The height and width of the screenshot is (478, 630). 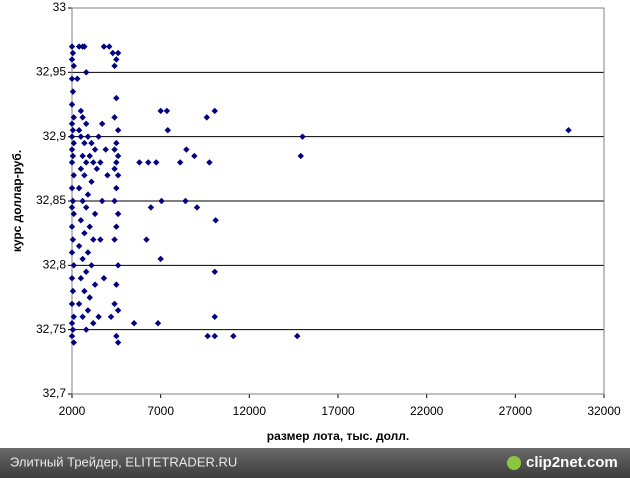 What do you see at coordinates (55, 136) in the screenshot?
I see `y-tick-label: 32,9` at bounding box center [55, 136].